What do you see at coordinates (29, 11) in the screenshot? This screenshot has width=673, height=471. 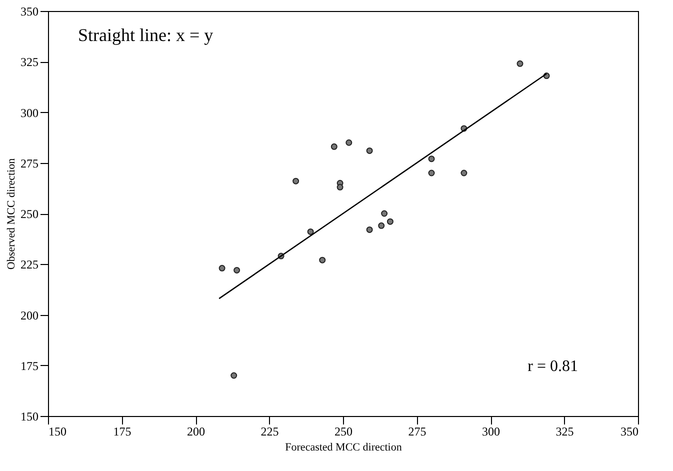 I see `y-tick-label: 350` at bounding box center [29, 11].